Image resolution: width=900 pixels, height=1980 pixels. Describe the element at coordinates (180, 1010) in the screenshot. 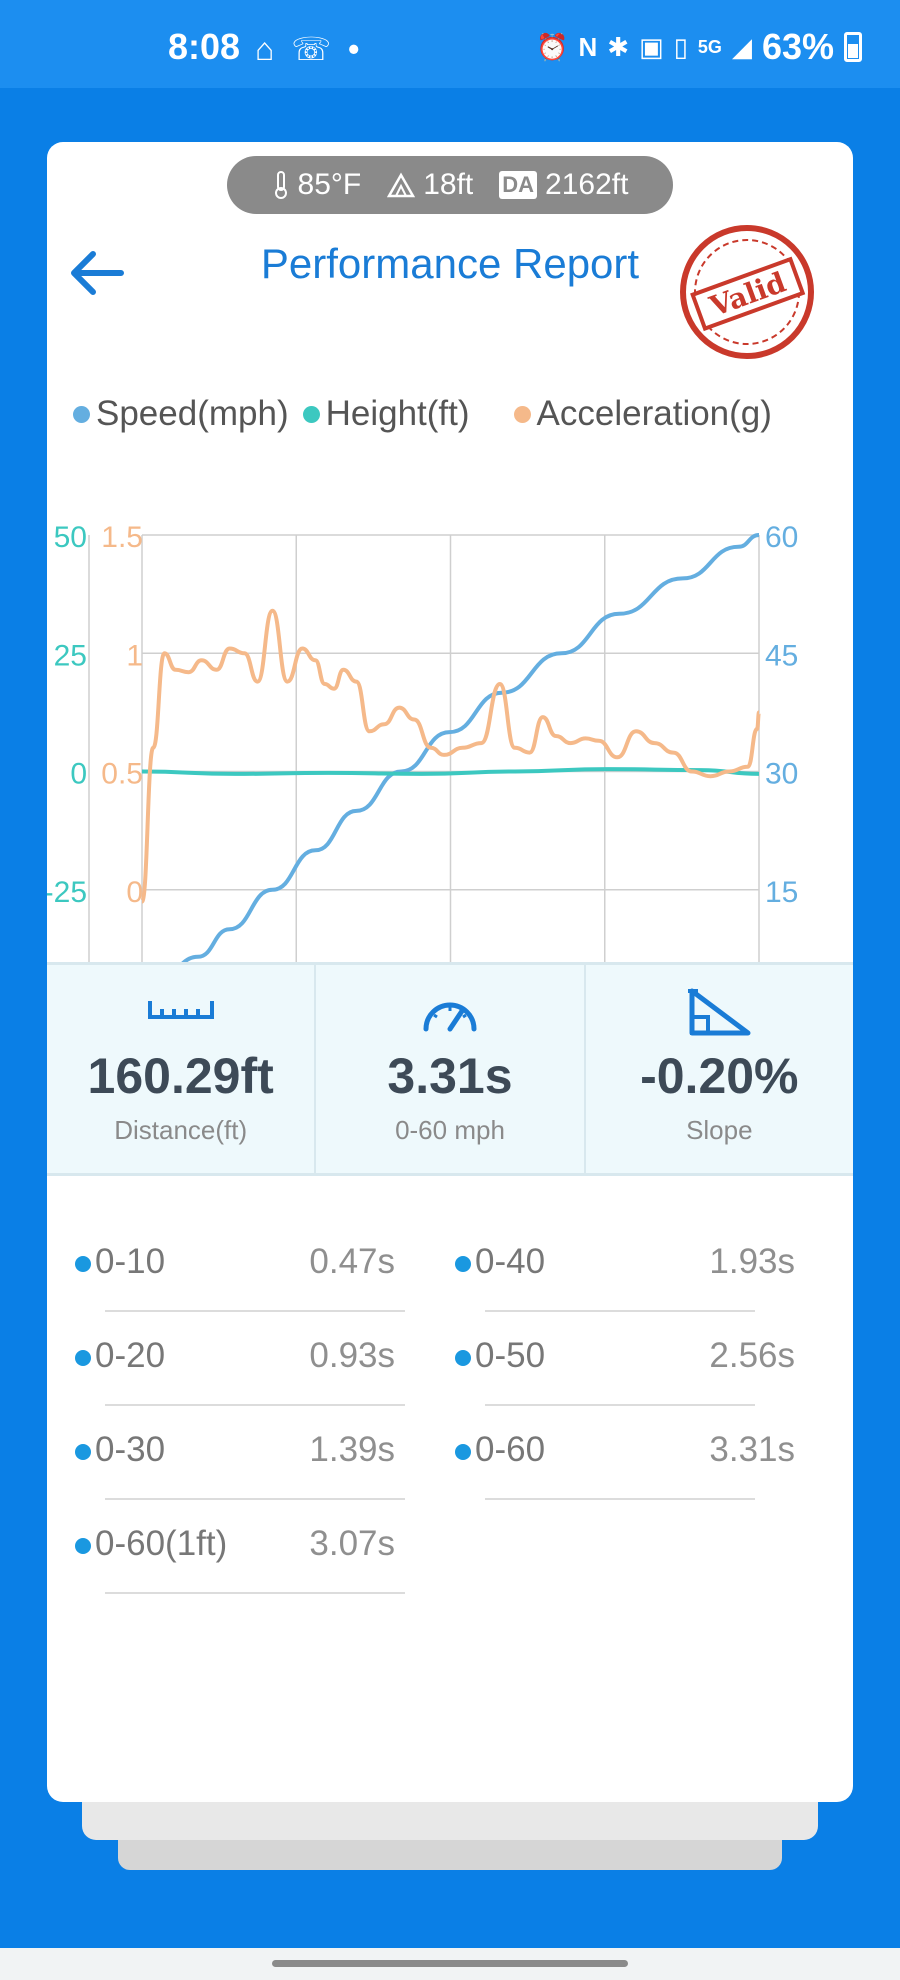

I see `ruler-icon` at that location.